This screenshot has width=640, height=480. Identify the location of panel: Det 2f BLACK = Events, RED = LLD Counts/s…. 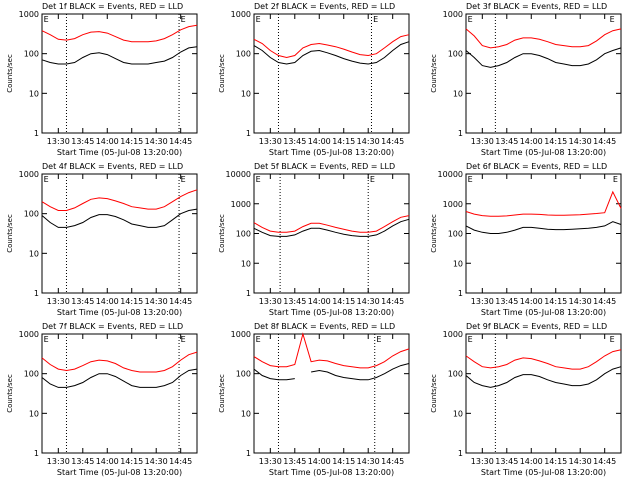
(314, 79).